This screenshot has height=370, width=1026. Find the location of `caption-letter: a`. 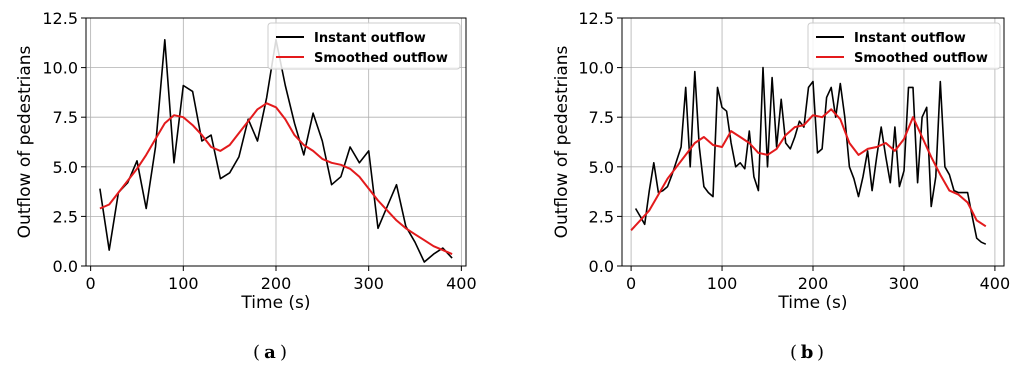

caption-letter: a is located at coordinates (270, 352).